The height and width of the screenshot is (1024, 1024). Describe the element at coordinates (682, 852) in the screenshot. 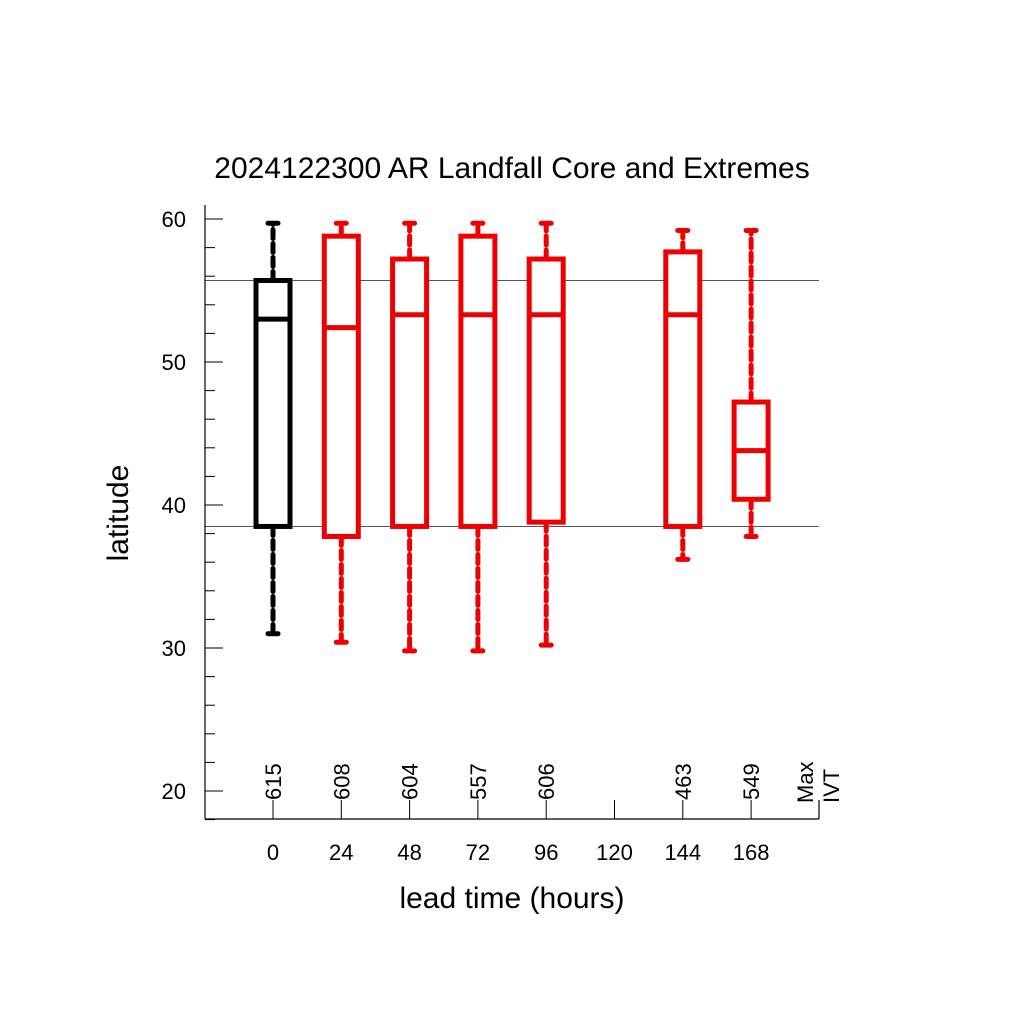

I see `x-tick-label: 144` at that location.